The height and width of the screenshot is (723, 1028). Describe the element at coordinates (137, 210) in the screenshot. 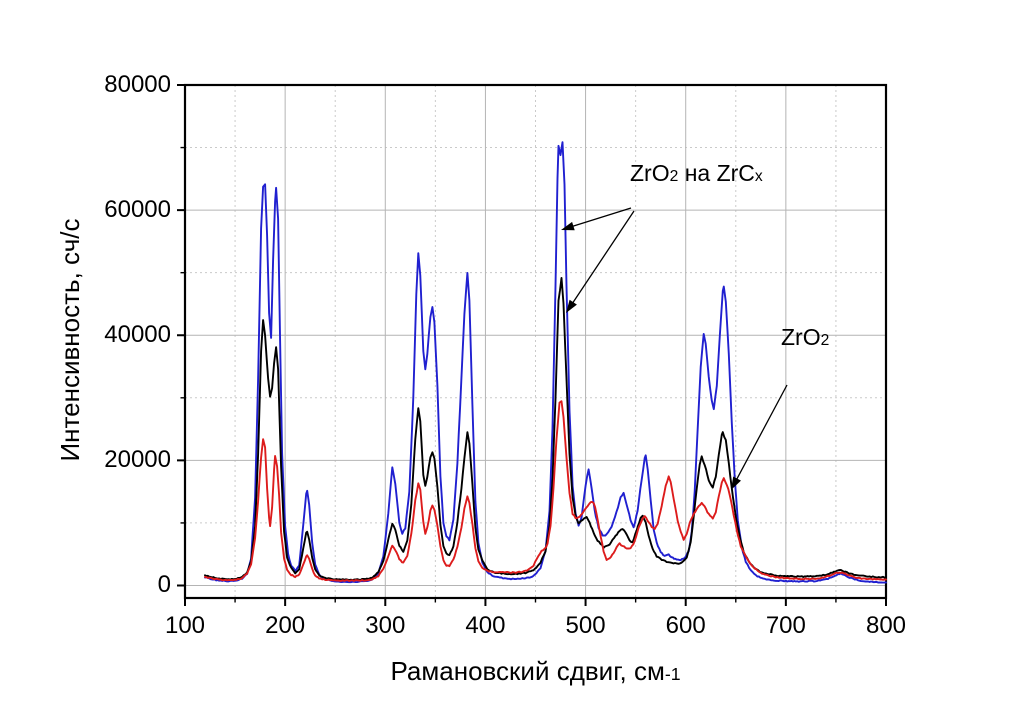

I see `y-tick-label: 60000` at that location.